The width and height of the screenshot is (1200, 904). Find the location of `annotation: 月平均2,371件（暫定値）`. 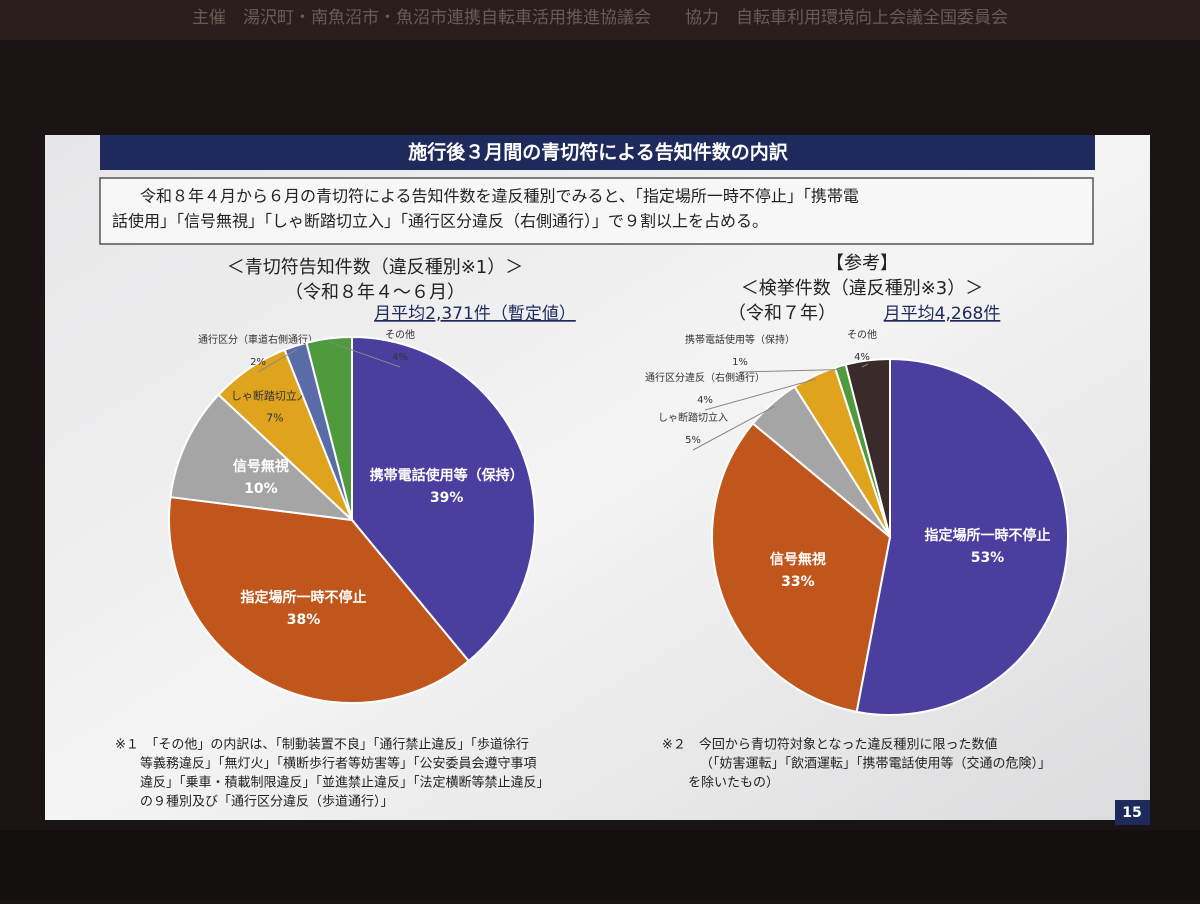

annotation: 月平均2,371件（暫定値） is located at coordinates (475, 314).